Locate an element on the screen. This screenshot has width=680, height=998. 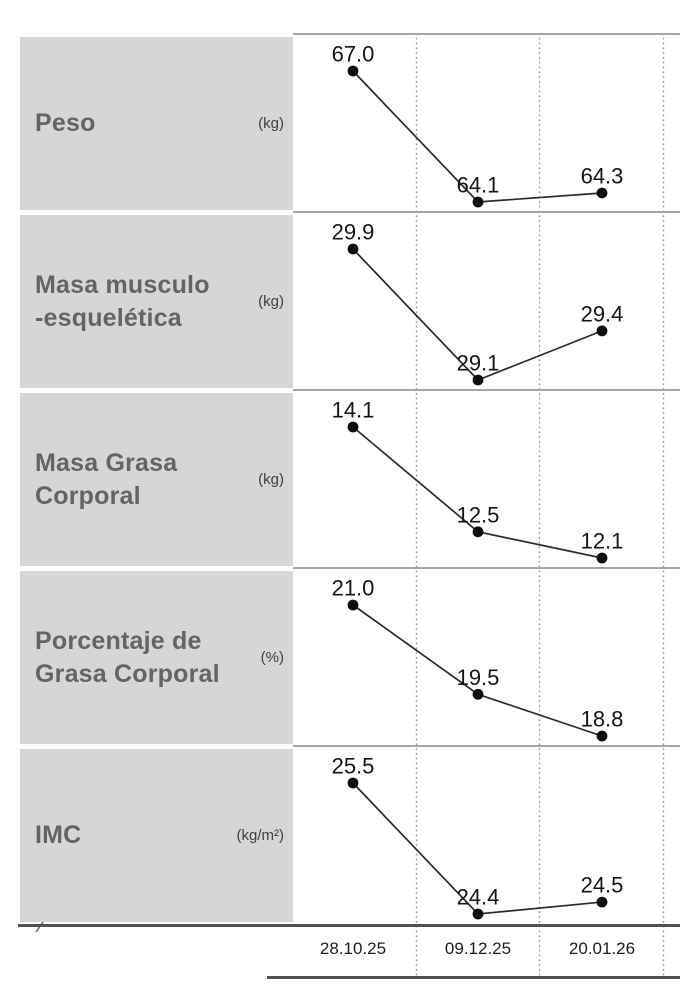
data-point-value-label: 29.9 is located at coordinates (353, 232).